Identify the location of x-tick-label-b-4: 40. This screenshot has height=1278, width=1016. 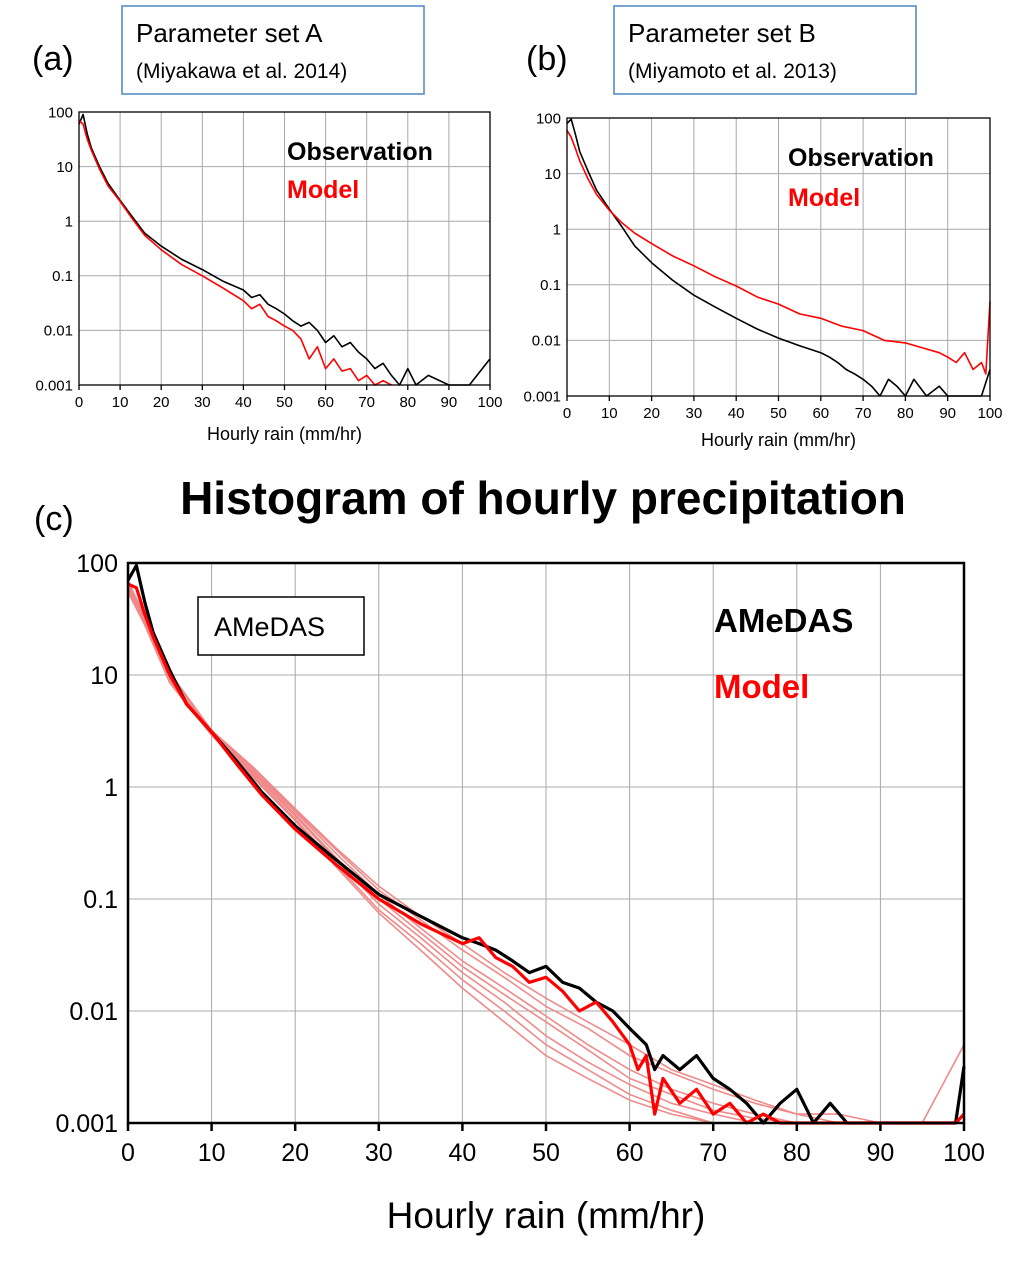
(736, 413).